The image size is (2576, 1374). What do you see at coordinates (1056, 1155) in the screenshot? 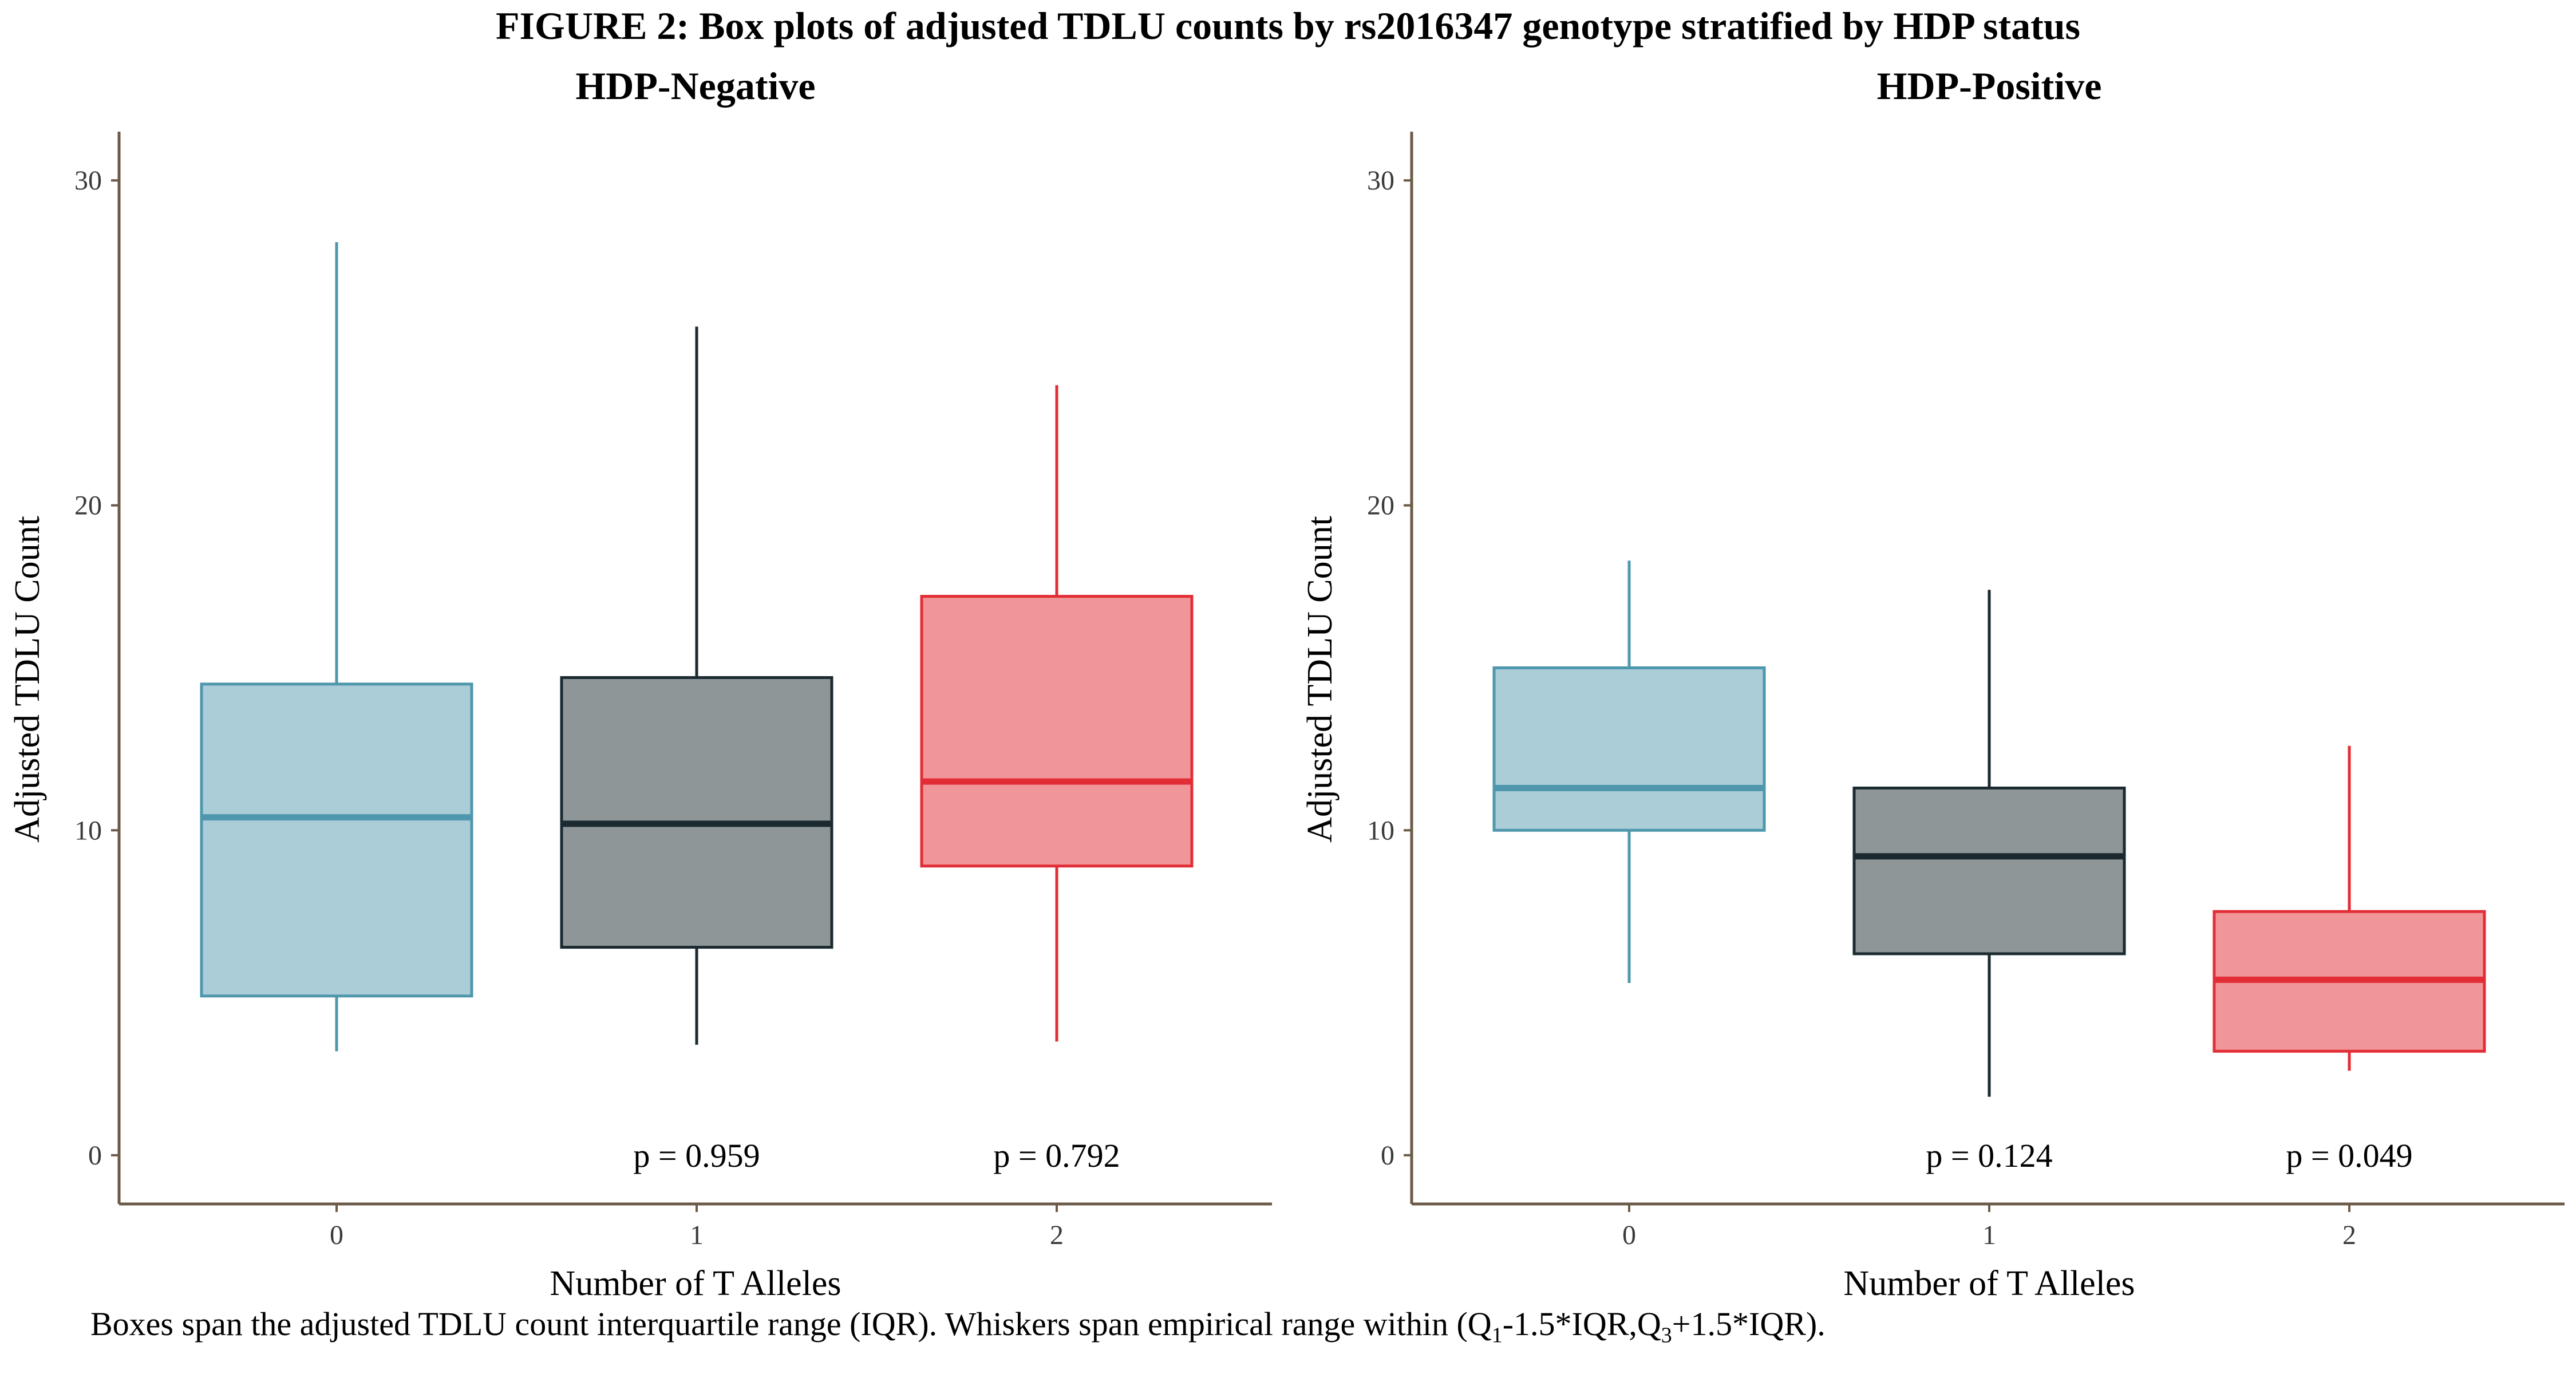
I see `hdp-negative-p-value-allele-2: p = 0.792` at bounding box center [1056, 1155].